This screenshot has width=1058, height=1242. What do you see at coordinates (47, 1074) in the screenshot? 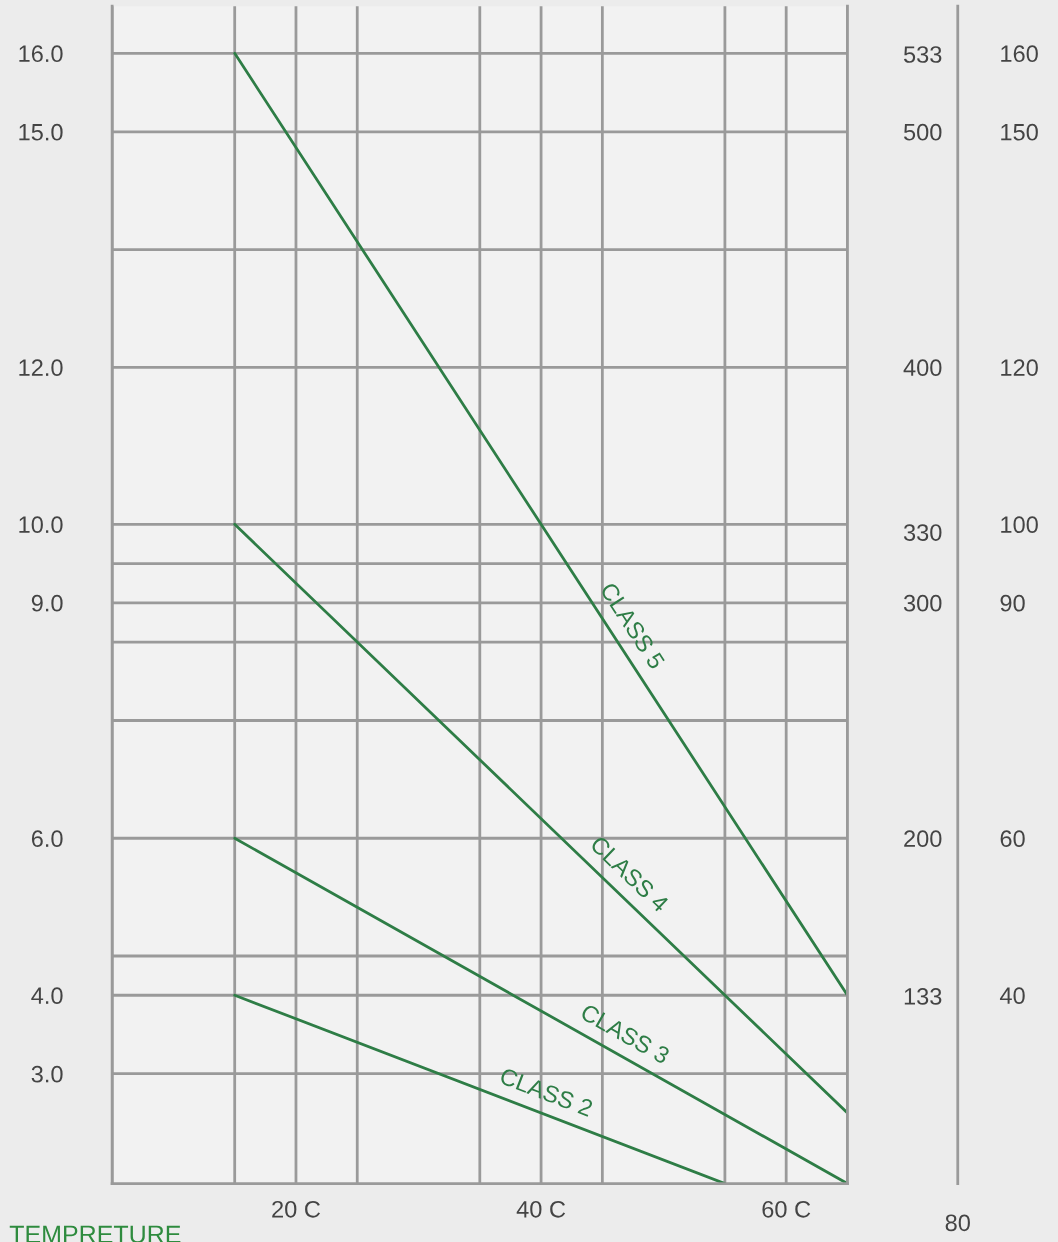
I see `y-tick-label: 3.0` at bounding box center [47, 1074].